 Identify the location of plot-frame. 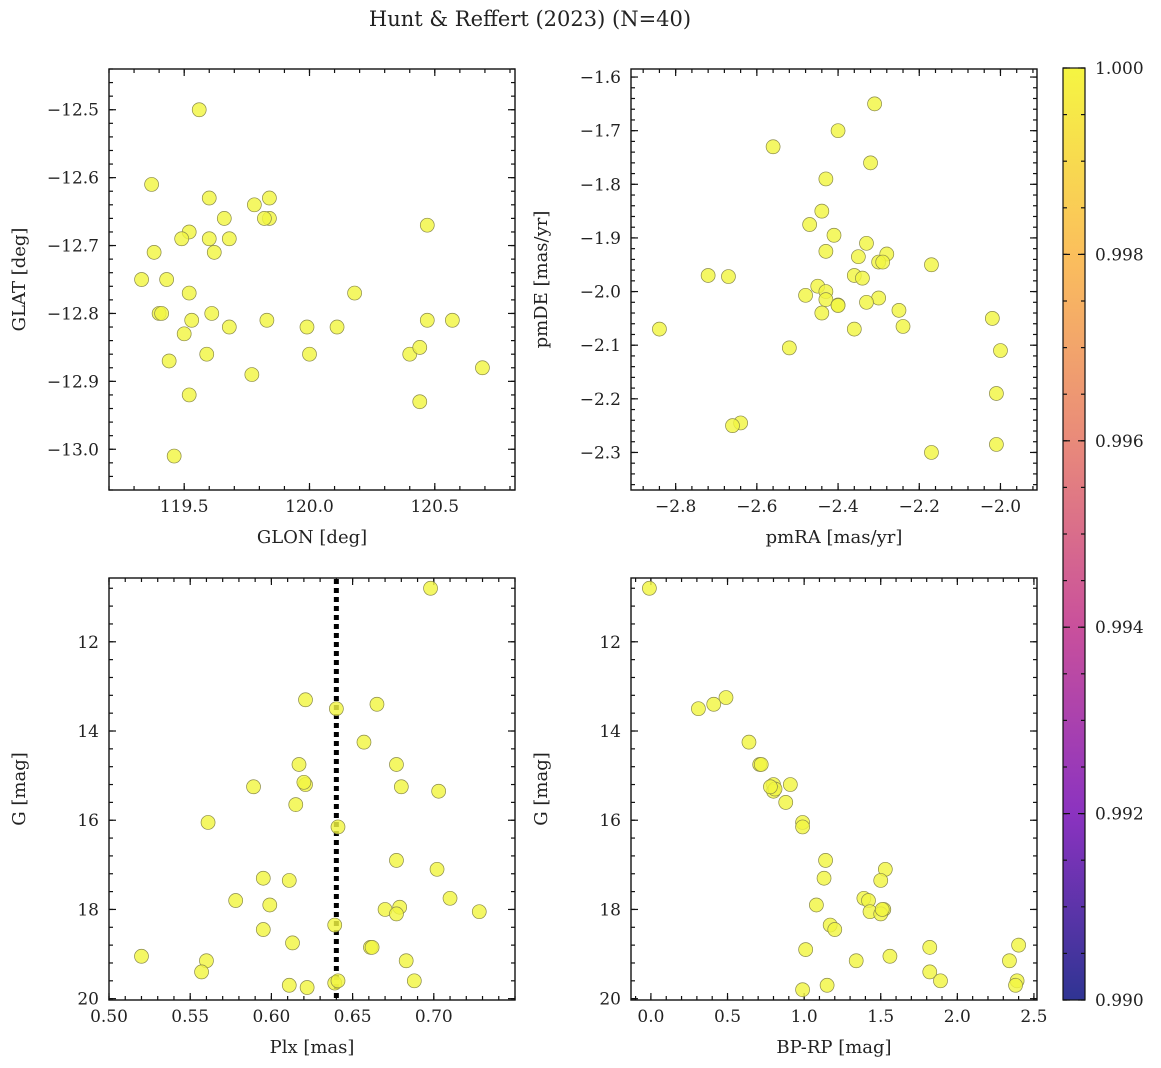
(312, 789).